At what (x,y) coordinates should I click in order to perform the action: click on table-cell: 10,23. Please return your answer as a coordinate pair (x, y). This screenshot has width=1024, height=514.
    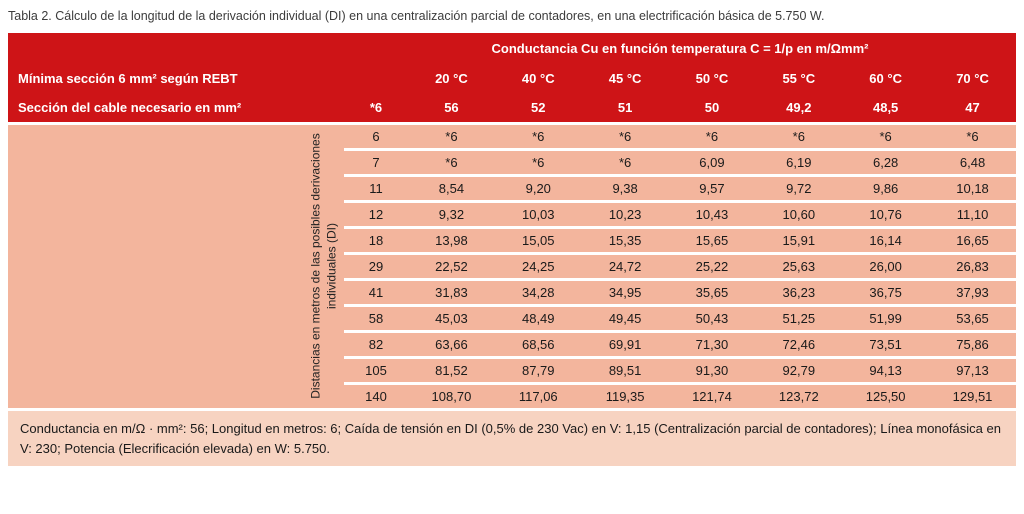
    Looking at the image, I should click on (625, 213).